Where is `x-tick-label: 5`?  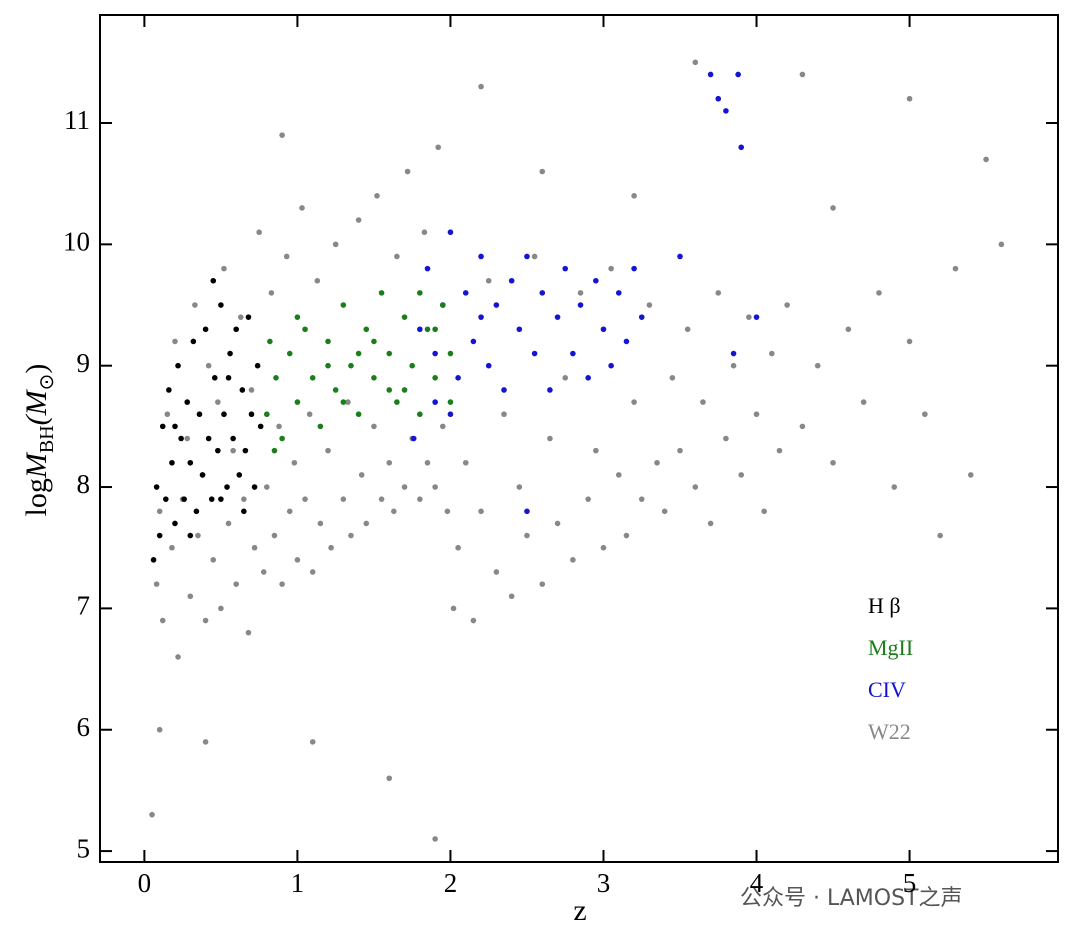
x-tick-label: 5 is located at coordinates (910, 883).